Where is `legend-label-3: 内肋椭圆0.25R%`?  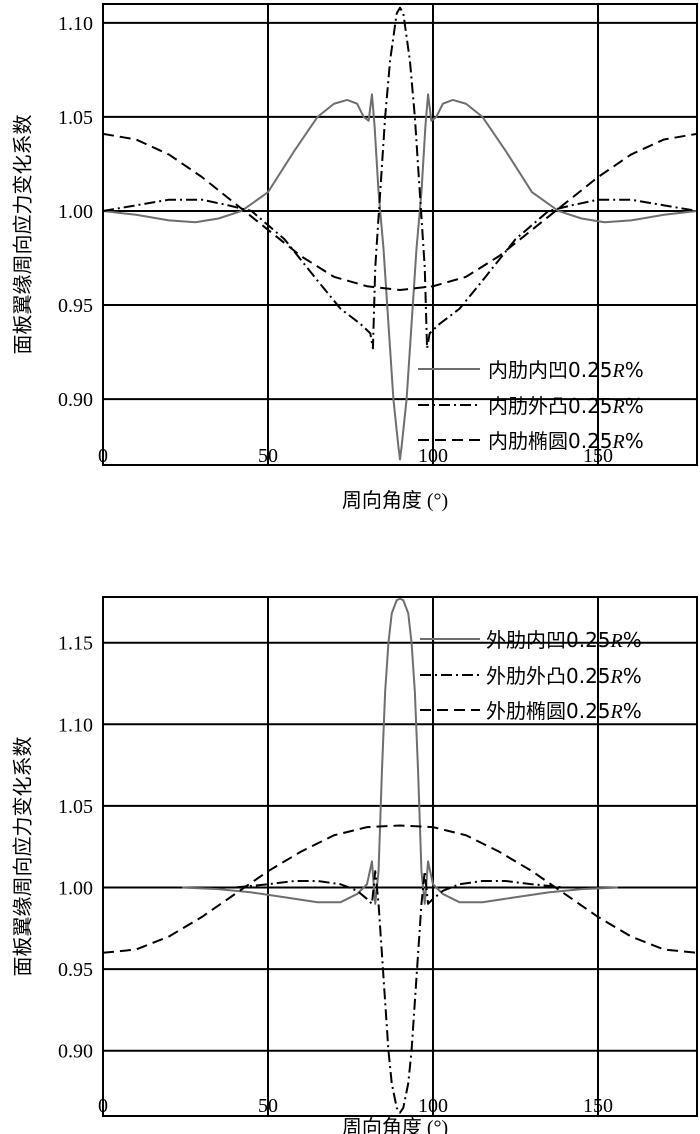
legend-label-3: 内肋椭圆0.25R% is located at coordinates (566, 441).